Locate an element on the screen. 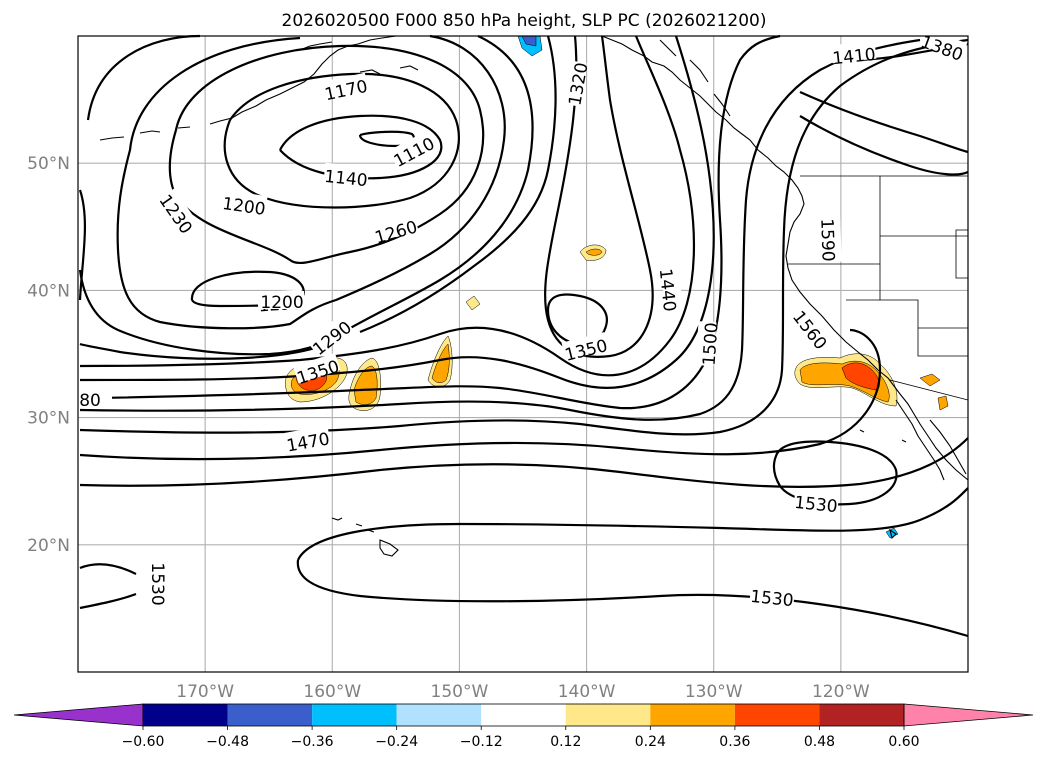 The height and width of the screenshot is (765, 1047). latitude-label: 40°N is located at coordinates (48, 291).